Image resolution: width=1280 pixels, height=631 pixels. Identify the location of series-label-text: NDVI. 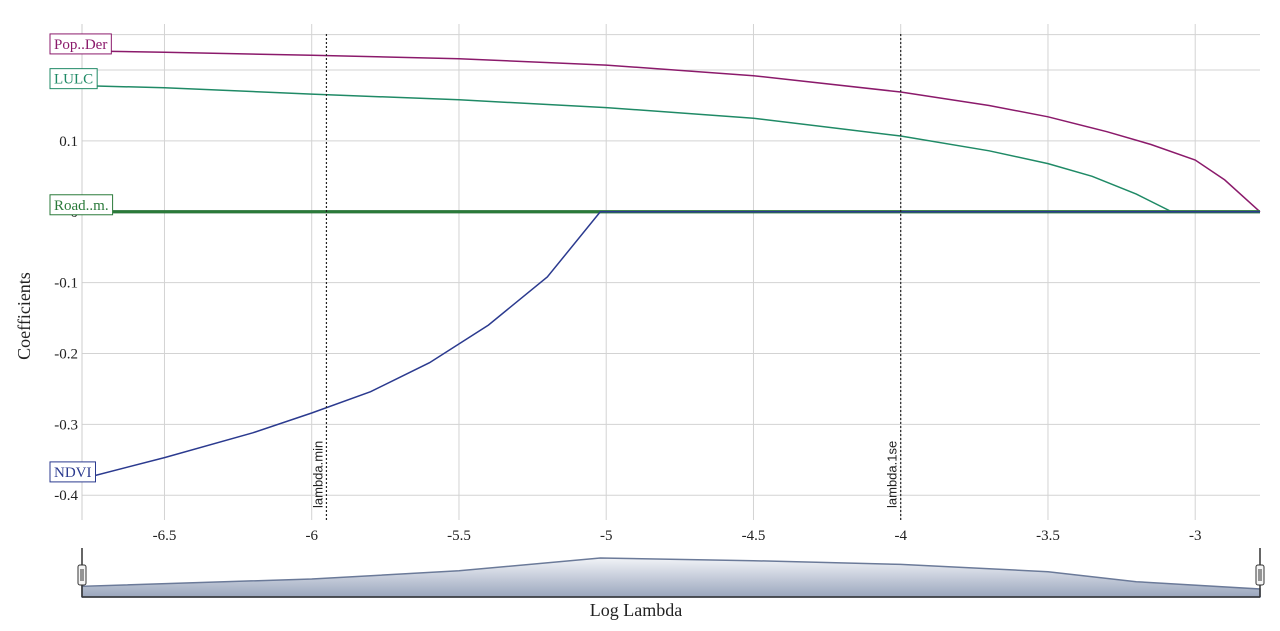
(73, 473).